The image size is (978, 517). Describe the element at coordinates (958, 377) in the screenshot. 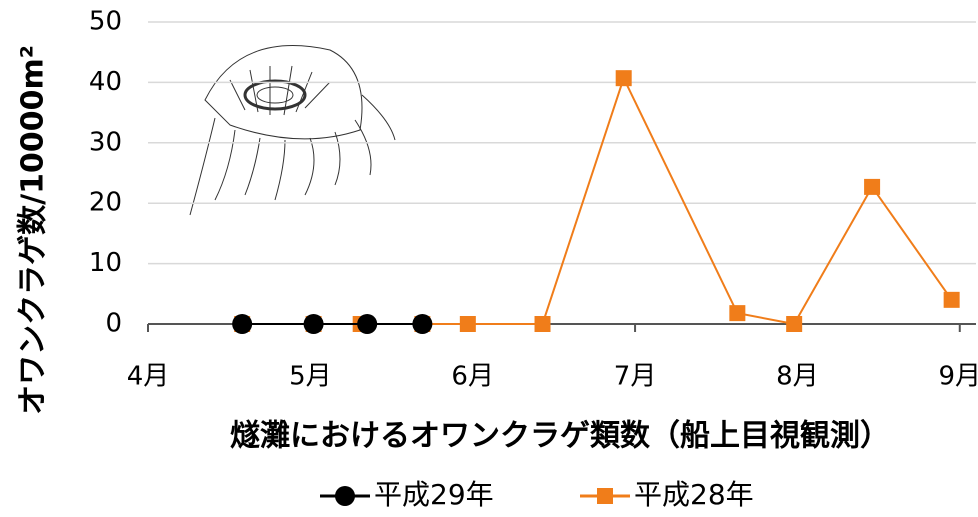

I see `x-tick-label: 9月` at that location.